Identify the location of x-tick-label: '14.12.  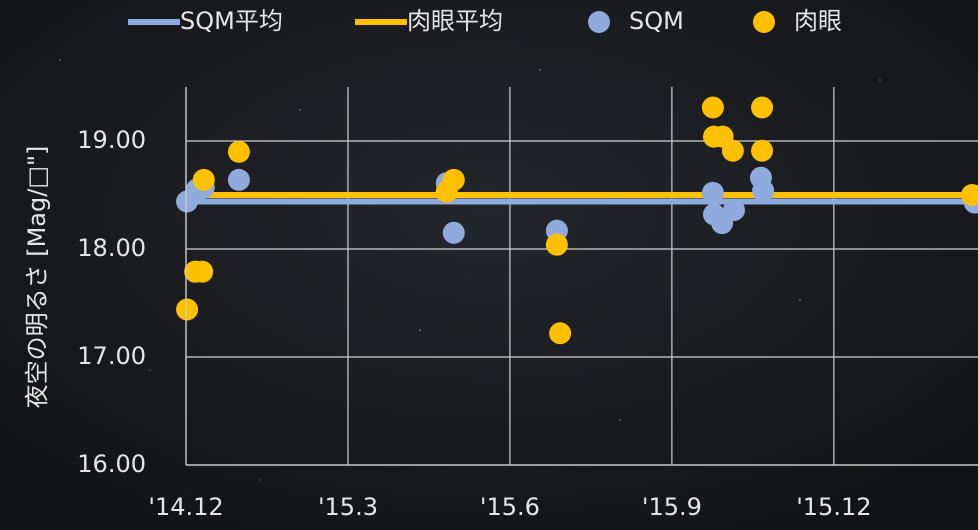
(185, 507).